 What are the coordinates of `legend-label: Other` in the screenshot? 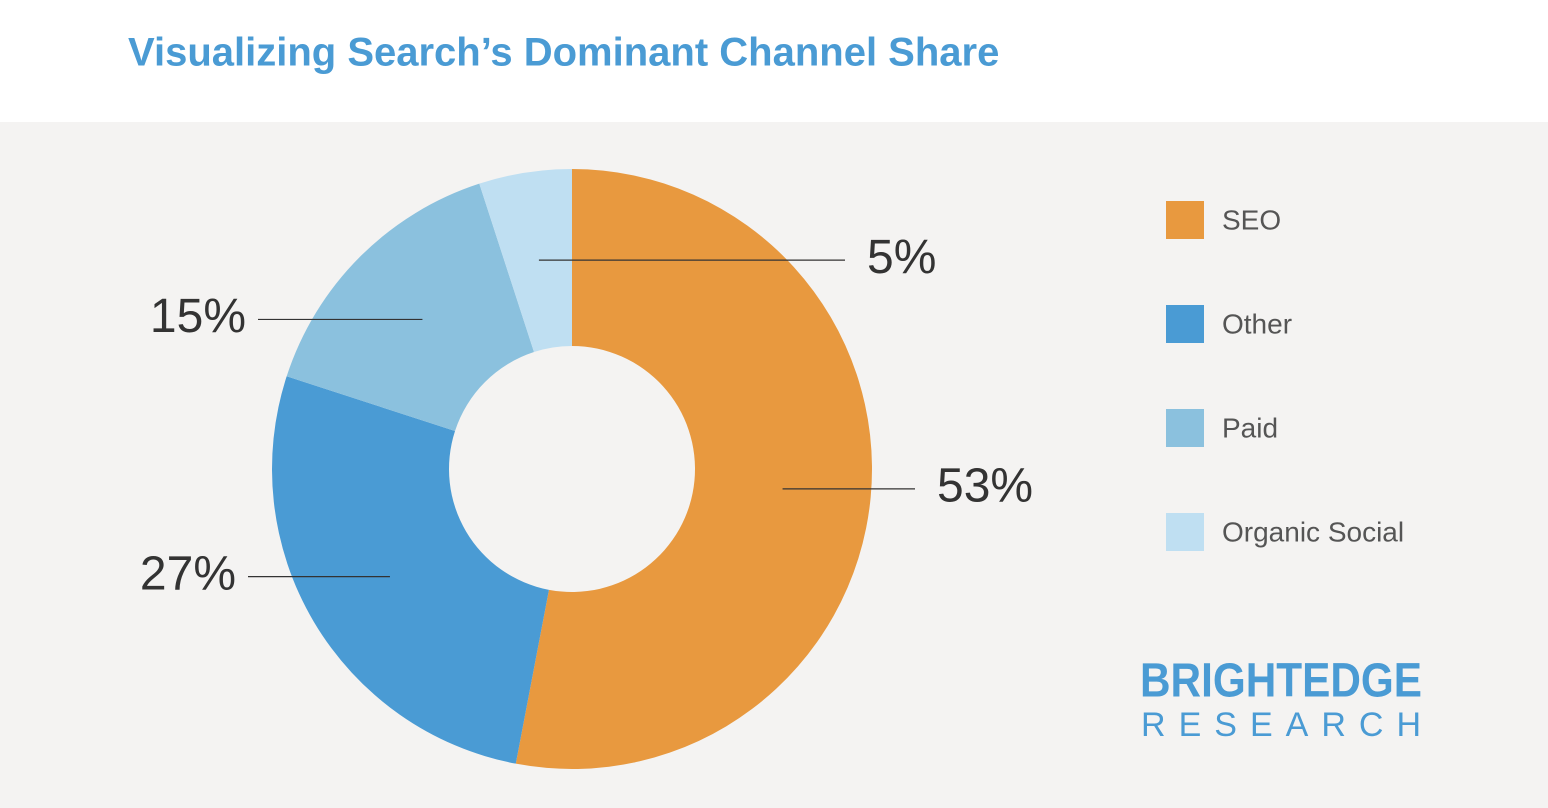 It's located at (1257, 323).